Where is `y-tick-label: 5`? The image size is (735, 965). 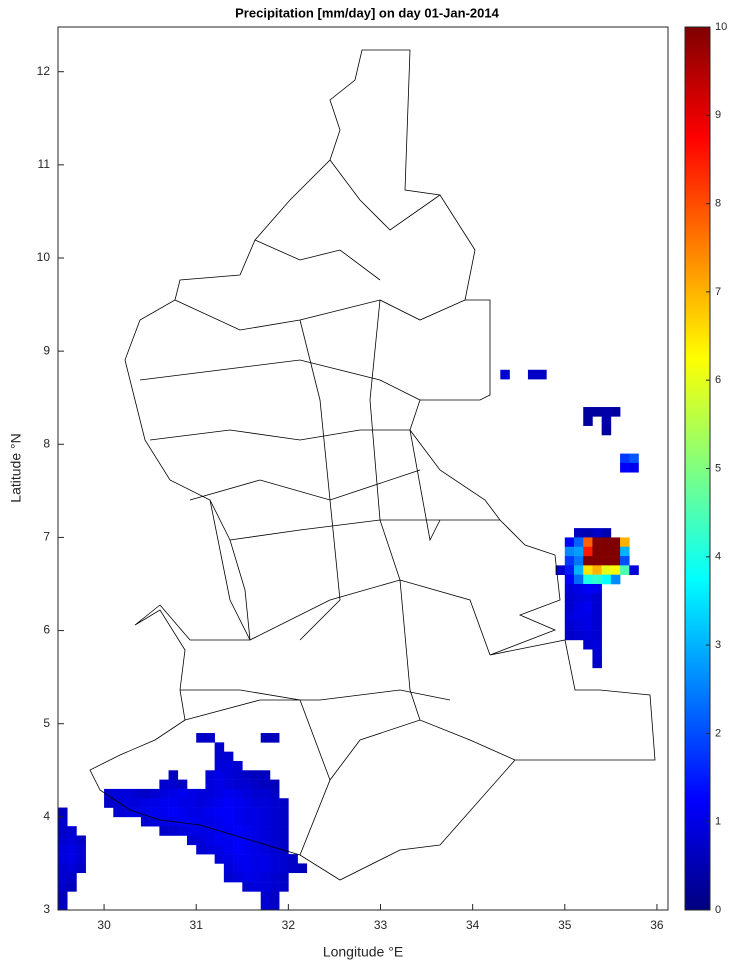
y-tick-label: 5 is located at coordinates (46, 723).